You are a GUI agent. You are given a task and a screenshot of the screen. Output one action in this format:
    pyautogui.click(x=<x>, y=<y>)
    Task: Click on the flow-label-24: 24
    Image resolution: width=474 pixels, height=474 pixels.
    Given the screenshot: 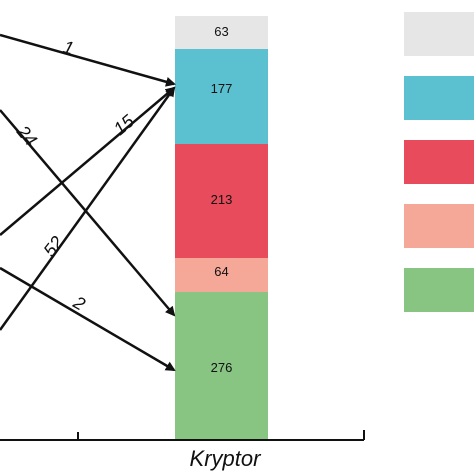 What is the action you would take?
    pyautogui.click(x=26, y=135)
    